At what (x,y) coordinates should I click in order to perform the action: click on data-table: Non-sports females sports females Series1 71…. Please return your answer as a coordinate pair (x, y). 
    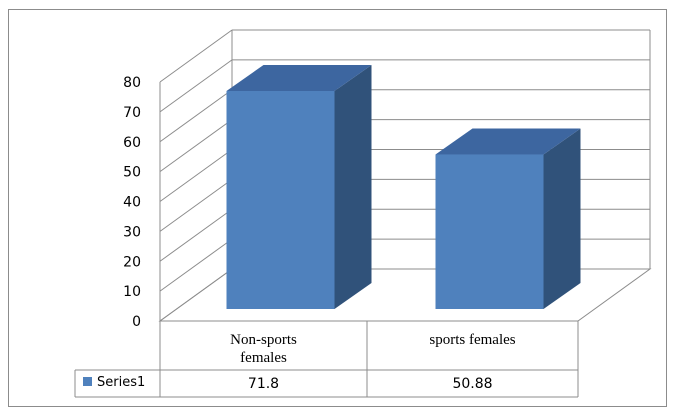
    Looking at the image, I should click on (326, 359).